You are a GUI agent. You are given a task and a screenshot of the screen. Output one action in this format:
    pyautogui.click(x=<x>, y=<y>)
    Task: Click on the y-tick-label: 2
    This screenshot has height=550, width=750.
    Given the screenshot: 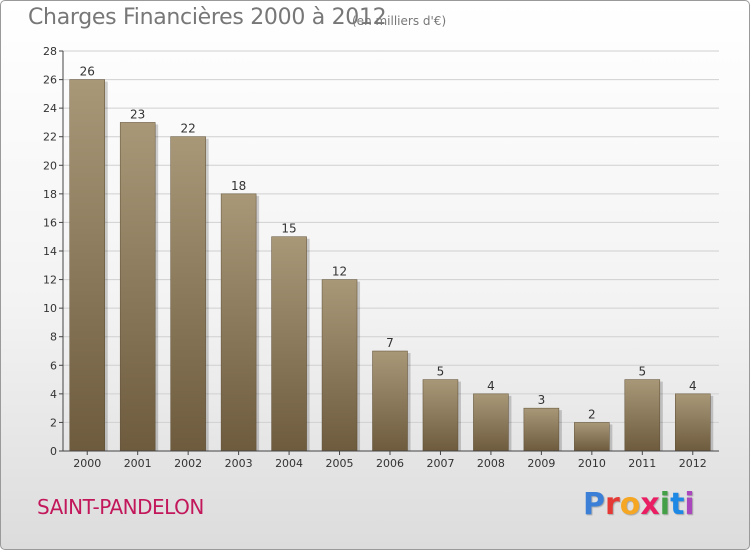 What is the action you would take?
    pyautogui.click(x=53, y=422)
    